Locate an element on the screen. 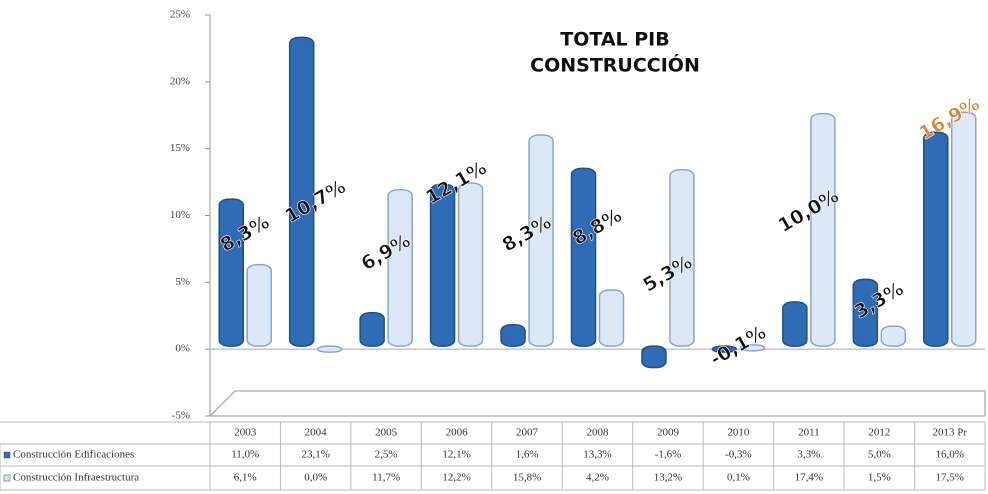 The height and width of the screenshot is (494, 988). table-cell: 23,1% is located at coordinates (315, 455).